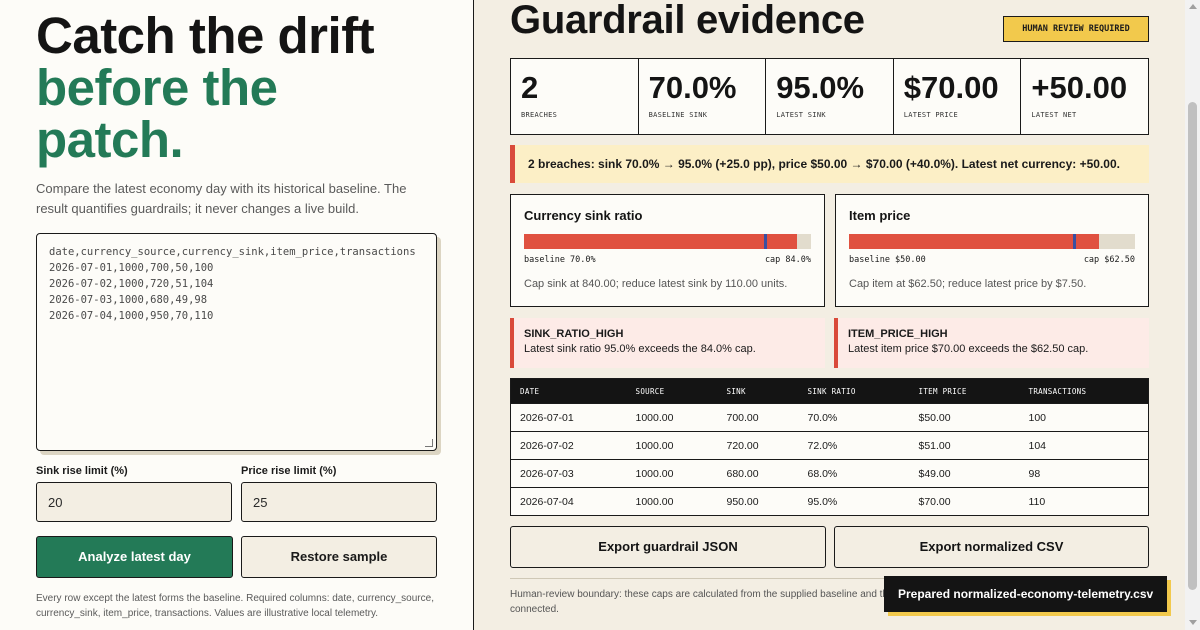 This screenshot has height=630, width=1200. Describe the element at coordinates (568, 445) in the screenshot. I see `cell-date: 2026-07-02` at that location.